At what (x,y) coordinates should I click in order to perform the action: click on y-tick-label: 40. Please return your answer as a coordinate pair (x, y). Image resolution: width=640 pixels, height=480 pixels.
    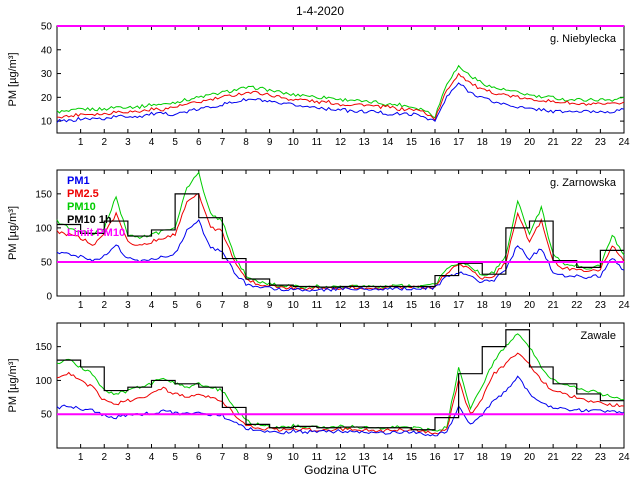
    Looking at the image, I should click on (47, 50).